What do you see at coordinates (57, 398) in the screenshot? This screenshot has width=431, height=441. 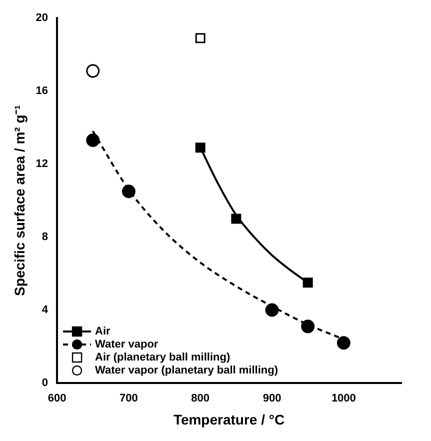 I see `x-tick-label: 600` at bounding box center [57, 398].